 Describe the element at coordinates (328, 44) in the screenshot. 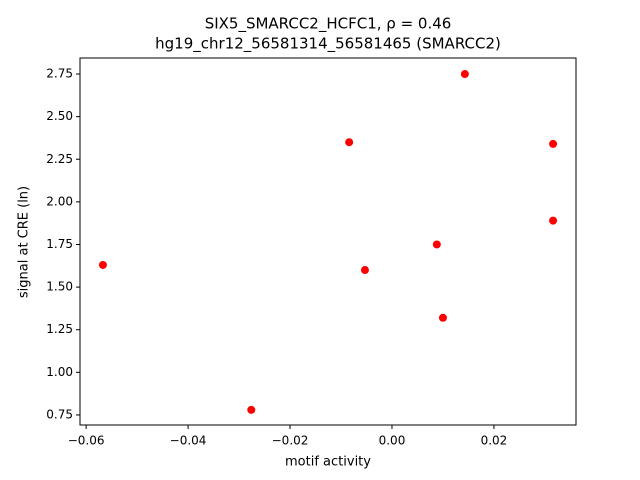

I see `chart-subtitle: hg19_chr12_56581314_56581465 (SMARCC2)` at that location.